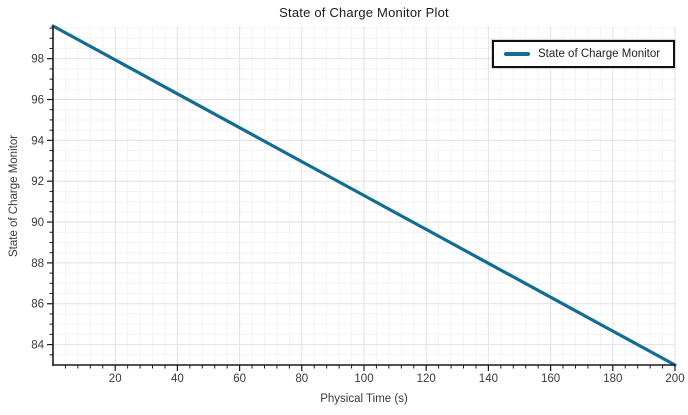  What do you see at coordinates (14, 196) in the screenshot?
I see `y-axis-title: State of Charge Monitor` at bounding box center [14, 196].